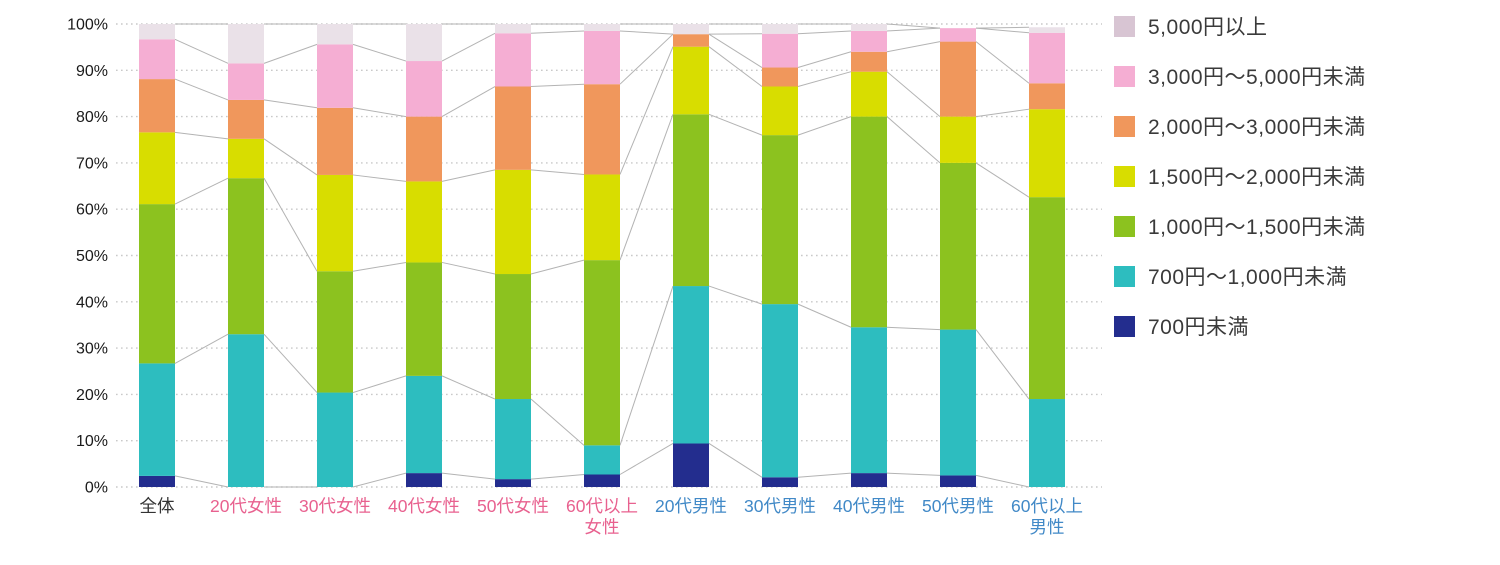  What do you see at coordinates (96, 488) in the screenshot?
I see `y-tick-label: 0%` at bounding box center [96, 488].